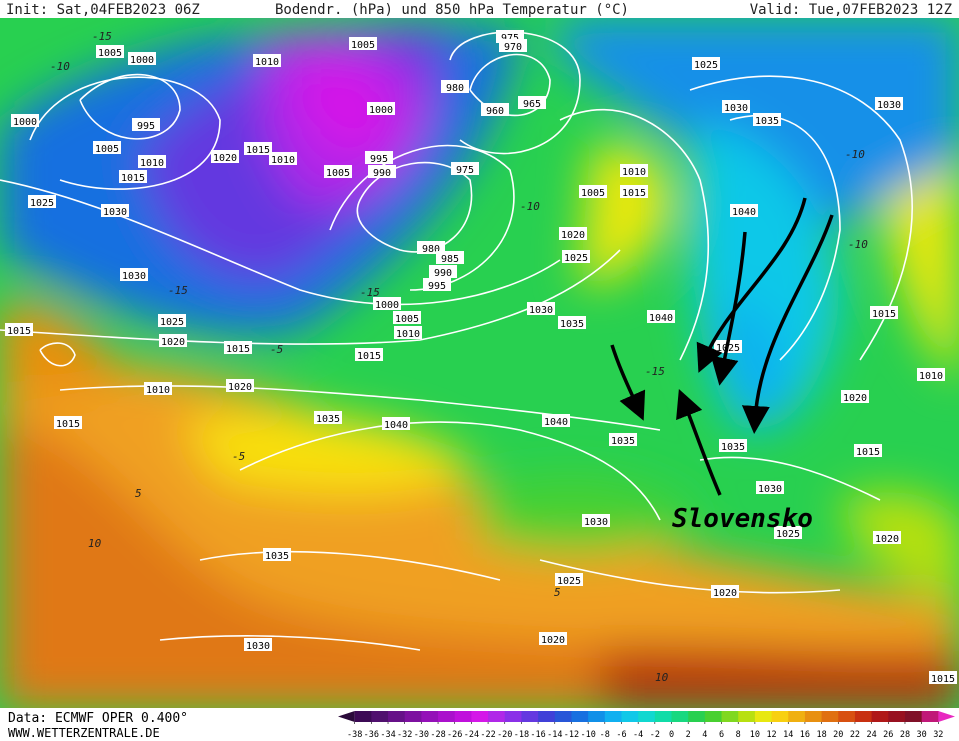 The width and height of the screenshot is (959, 741). What do you see at coordinates (537, 735) in the screenshot?
I see `colorbar-label: -16` at bounding box center [537, 735].